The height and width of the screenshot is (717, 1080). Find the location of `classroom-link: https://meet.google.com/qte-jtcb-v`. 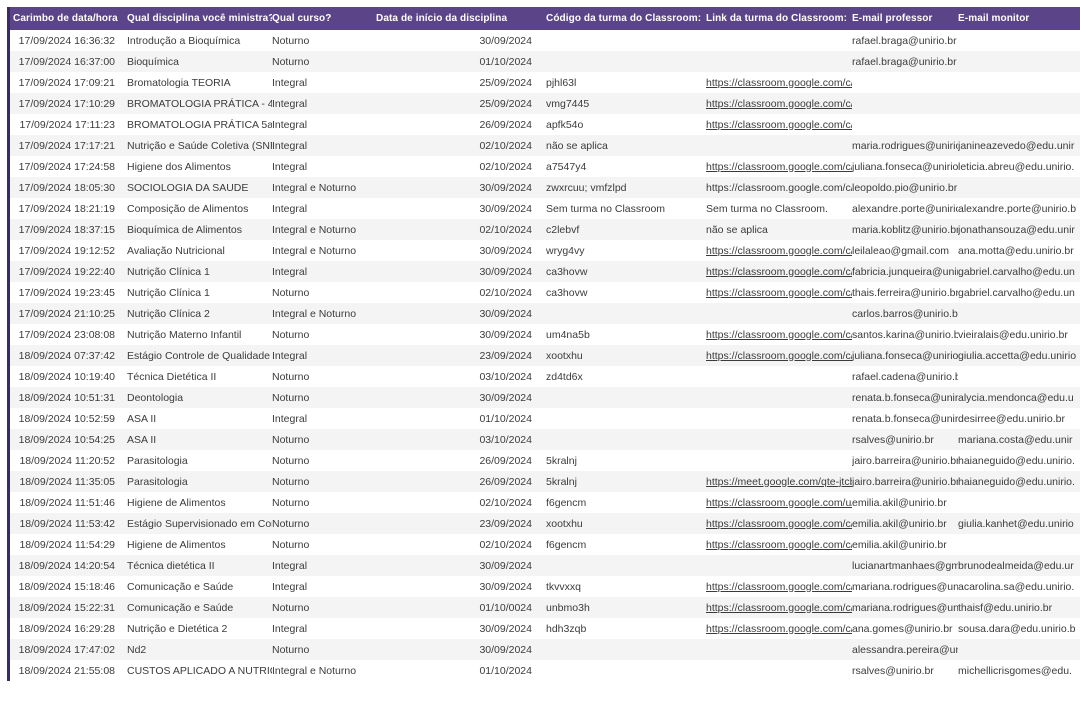

classroom-link: https://meet.google.com/qte-jtcb-v is located at coordinates (779, 481).